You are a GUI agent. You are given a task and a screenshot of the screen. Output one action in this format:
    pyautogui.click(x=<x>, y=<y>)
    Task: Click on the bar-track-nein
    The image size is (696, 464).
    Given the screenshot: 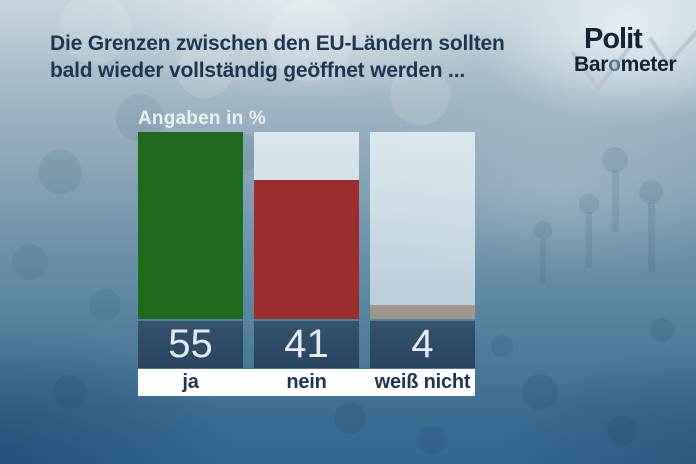 What is the action you would take?
    pyautogui.click(x=306, y=225)
    